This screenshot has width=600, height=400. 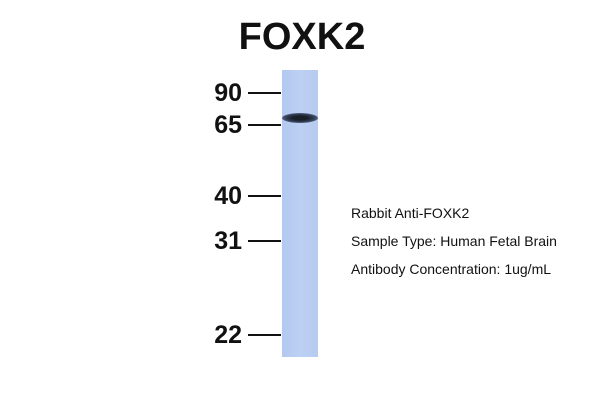 I want to click on marker-label: 40, so click(x=228, y=196).